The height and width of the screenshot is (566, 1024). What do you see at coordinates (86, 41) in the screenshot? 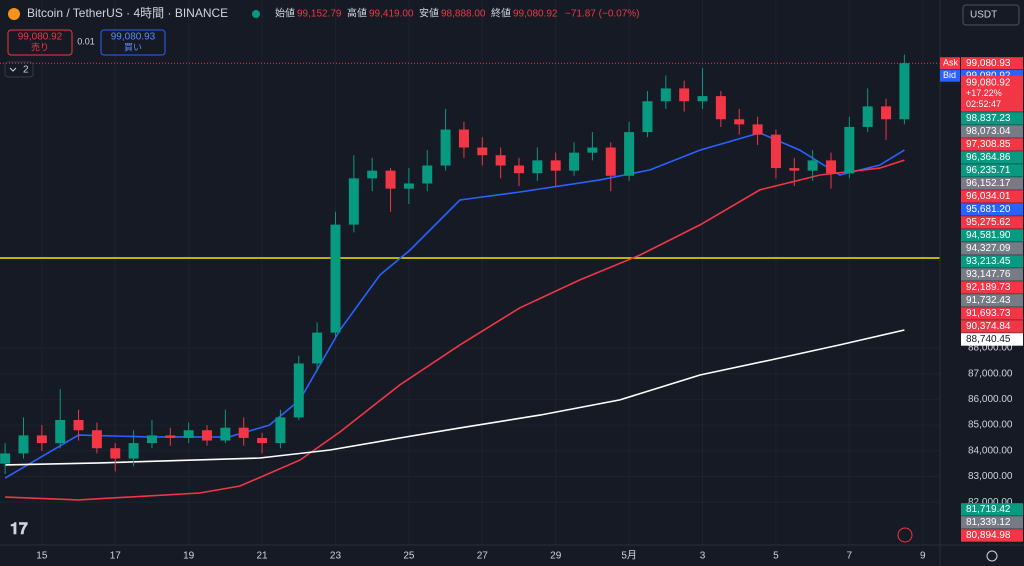
I see `spread: 0.01` at bounding box center [86, 41].